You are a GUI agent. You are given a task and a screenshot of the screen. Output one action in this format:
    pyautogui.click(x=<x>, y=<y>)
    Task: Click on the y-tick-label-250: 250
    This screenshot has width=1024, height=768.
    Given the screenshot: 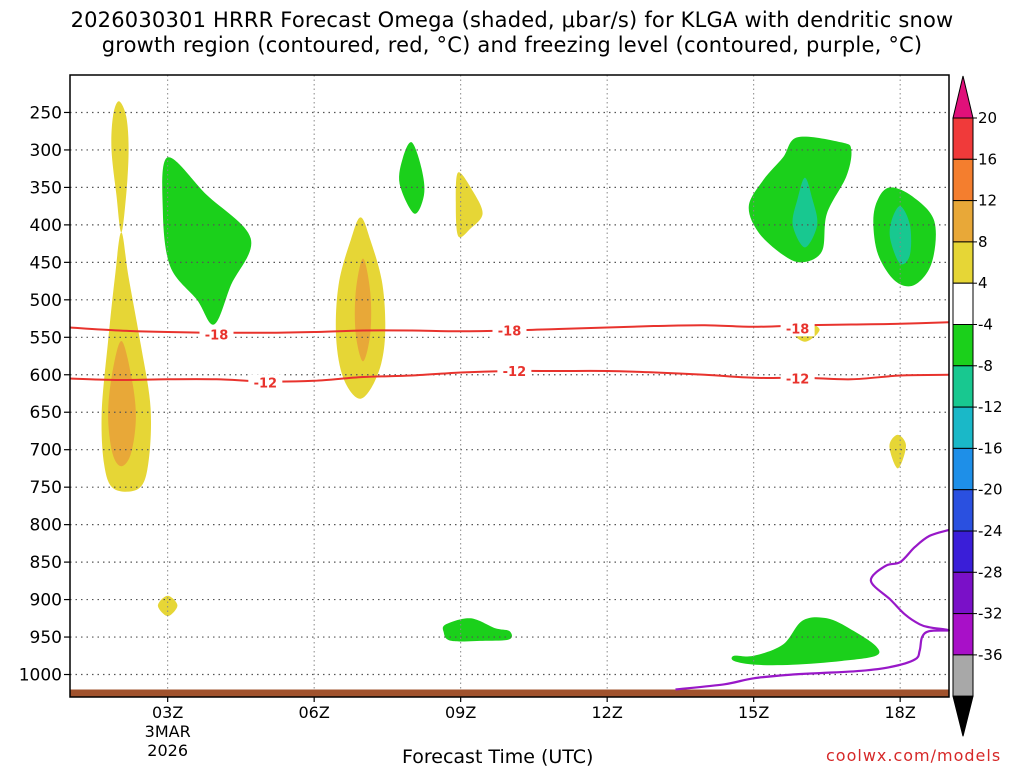 What is the action you would take?
    pyautogui.click(x=46, y=113)
    